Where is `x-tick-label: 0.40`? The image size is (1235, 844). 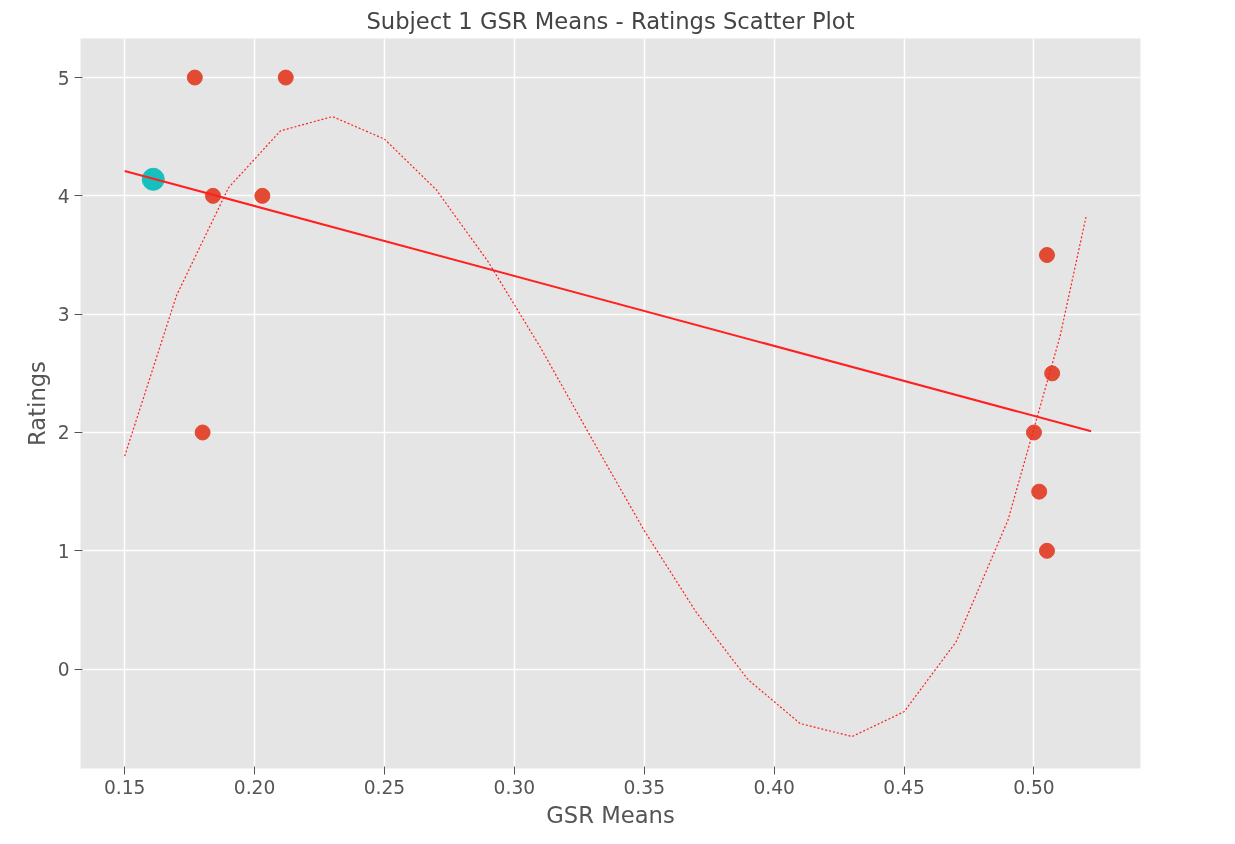 x-tick-label: 0.40 is located at coordinates (774, 787).